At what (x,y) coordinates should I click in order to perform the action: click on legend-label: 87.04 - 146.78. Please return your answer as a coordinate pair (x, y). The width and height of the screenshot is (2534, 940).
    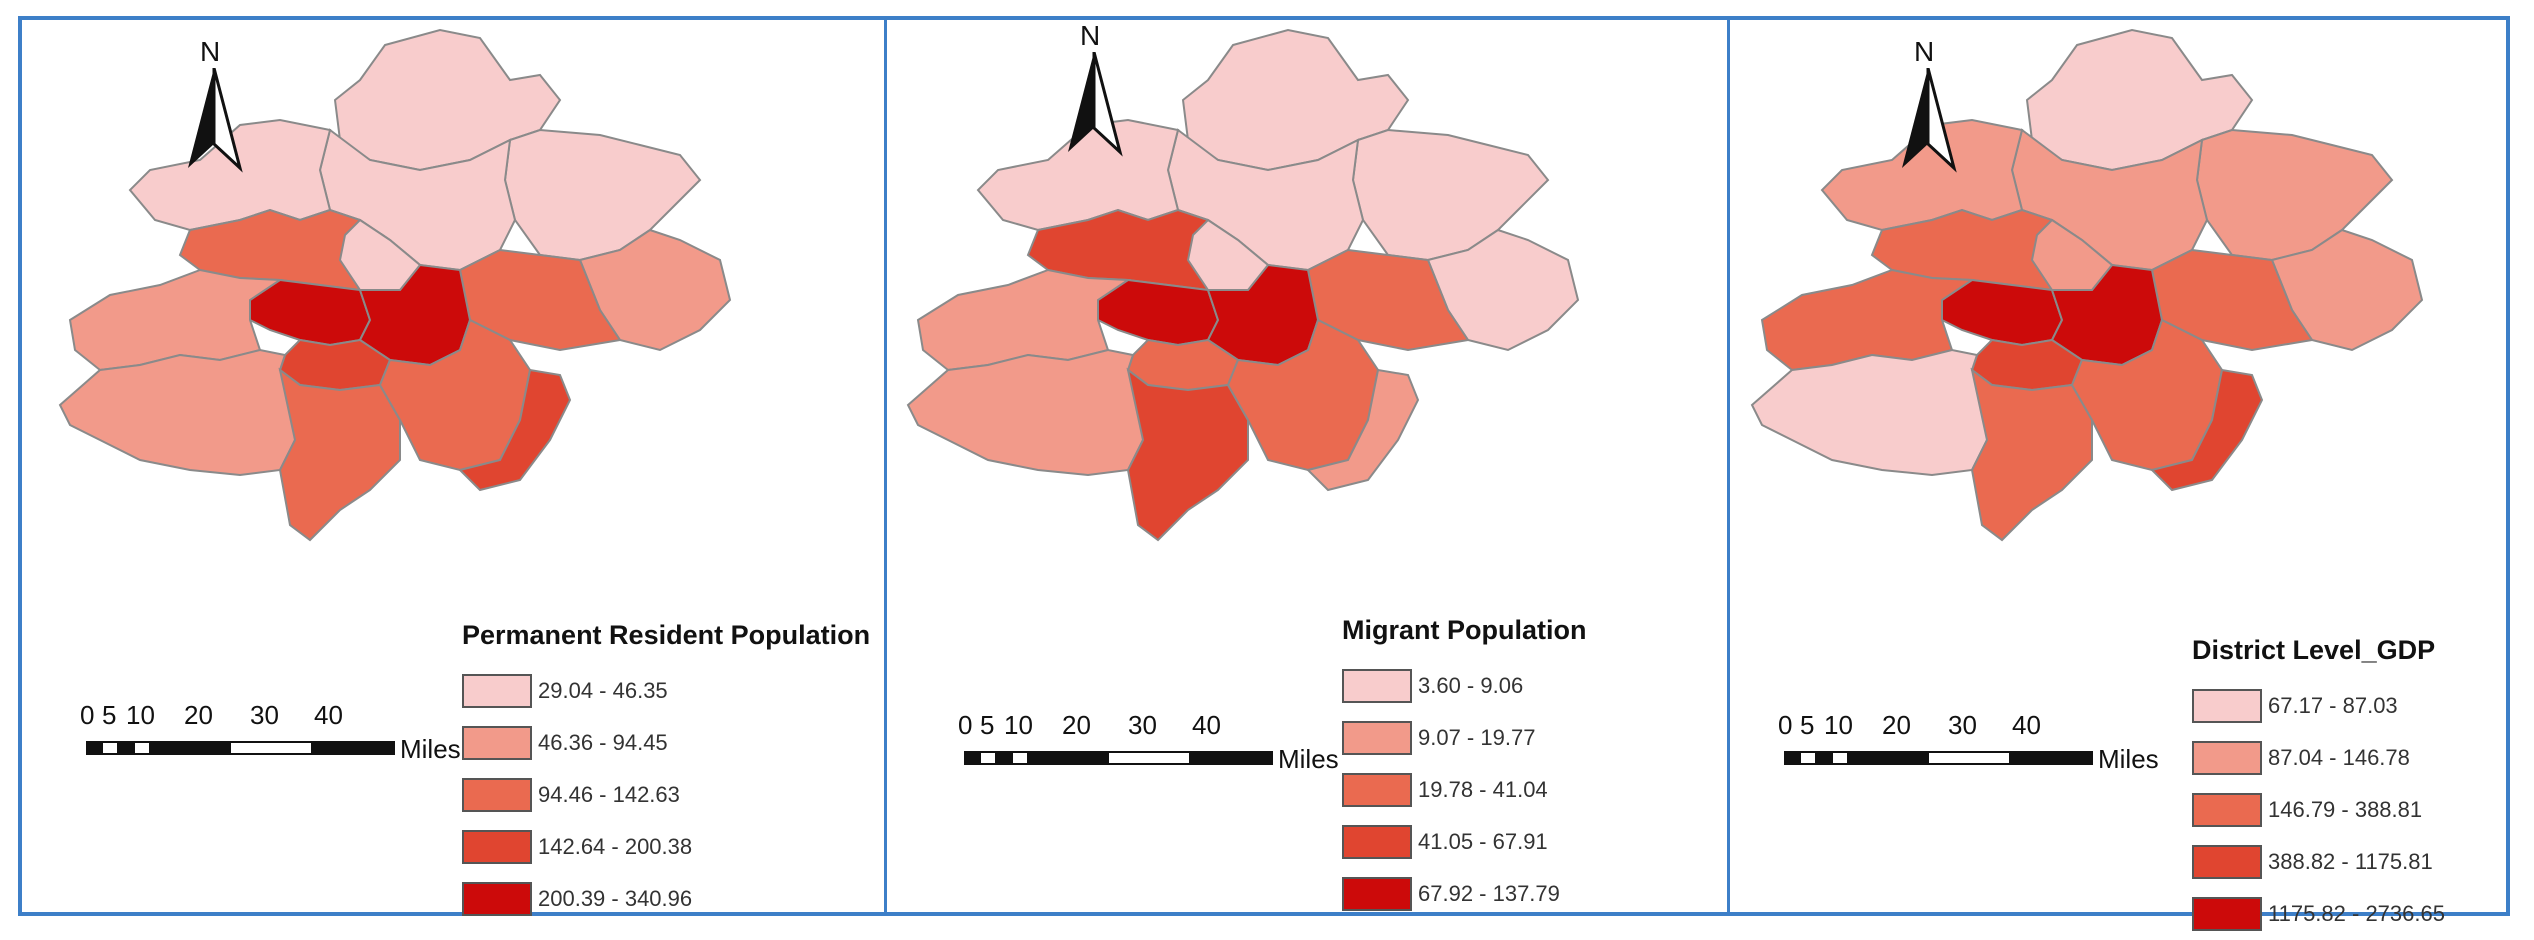
    Looking at the image, I should click on (2339, 757).